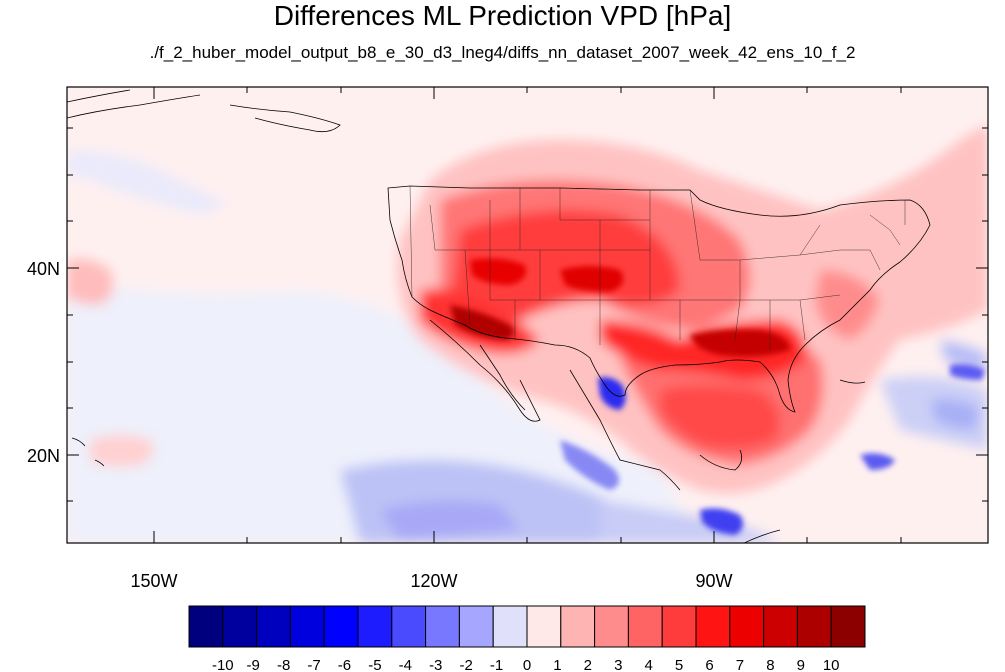  I want to click on colorbar-tick-label: 0, so click(527, 664).